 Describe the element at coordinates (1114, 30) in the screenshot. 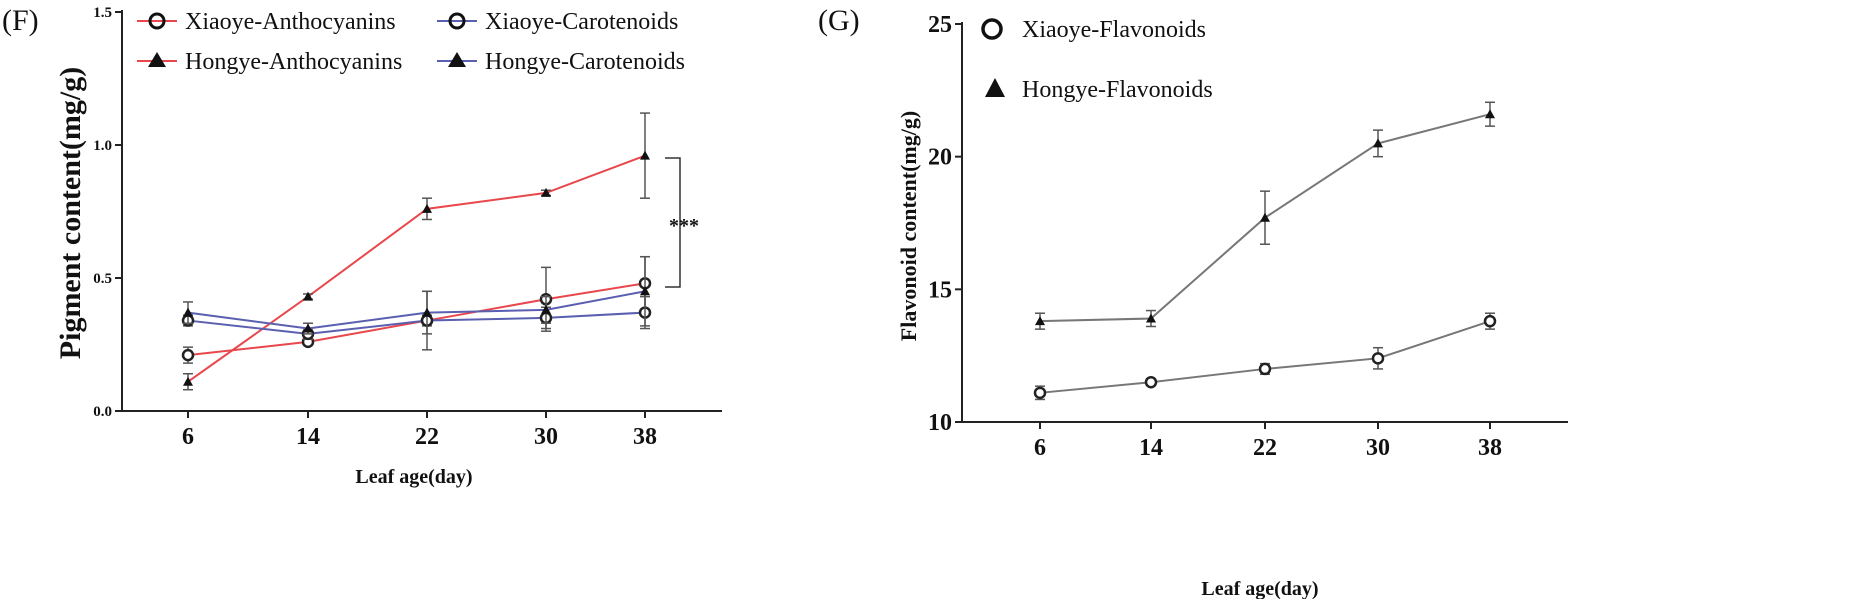

I see `legend-label-xiaoye-flavonoids: Xiaoye-Flavonoids` at that location.